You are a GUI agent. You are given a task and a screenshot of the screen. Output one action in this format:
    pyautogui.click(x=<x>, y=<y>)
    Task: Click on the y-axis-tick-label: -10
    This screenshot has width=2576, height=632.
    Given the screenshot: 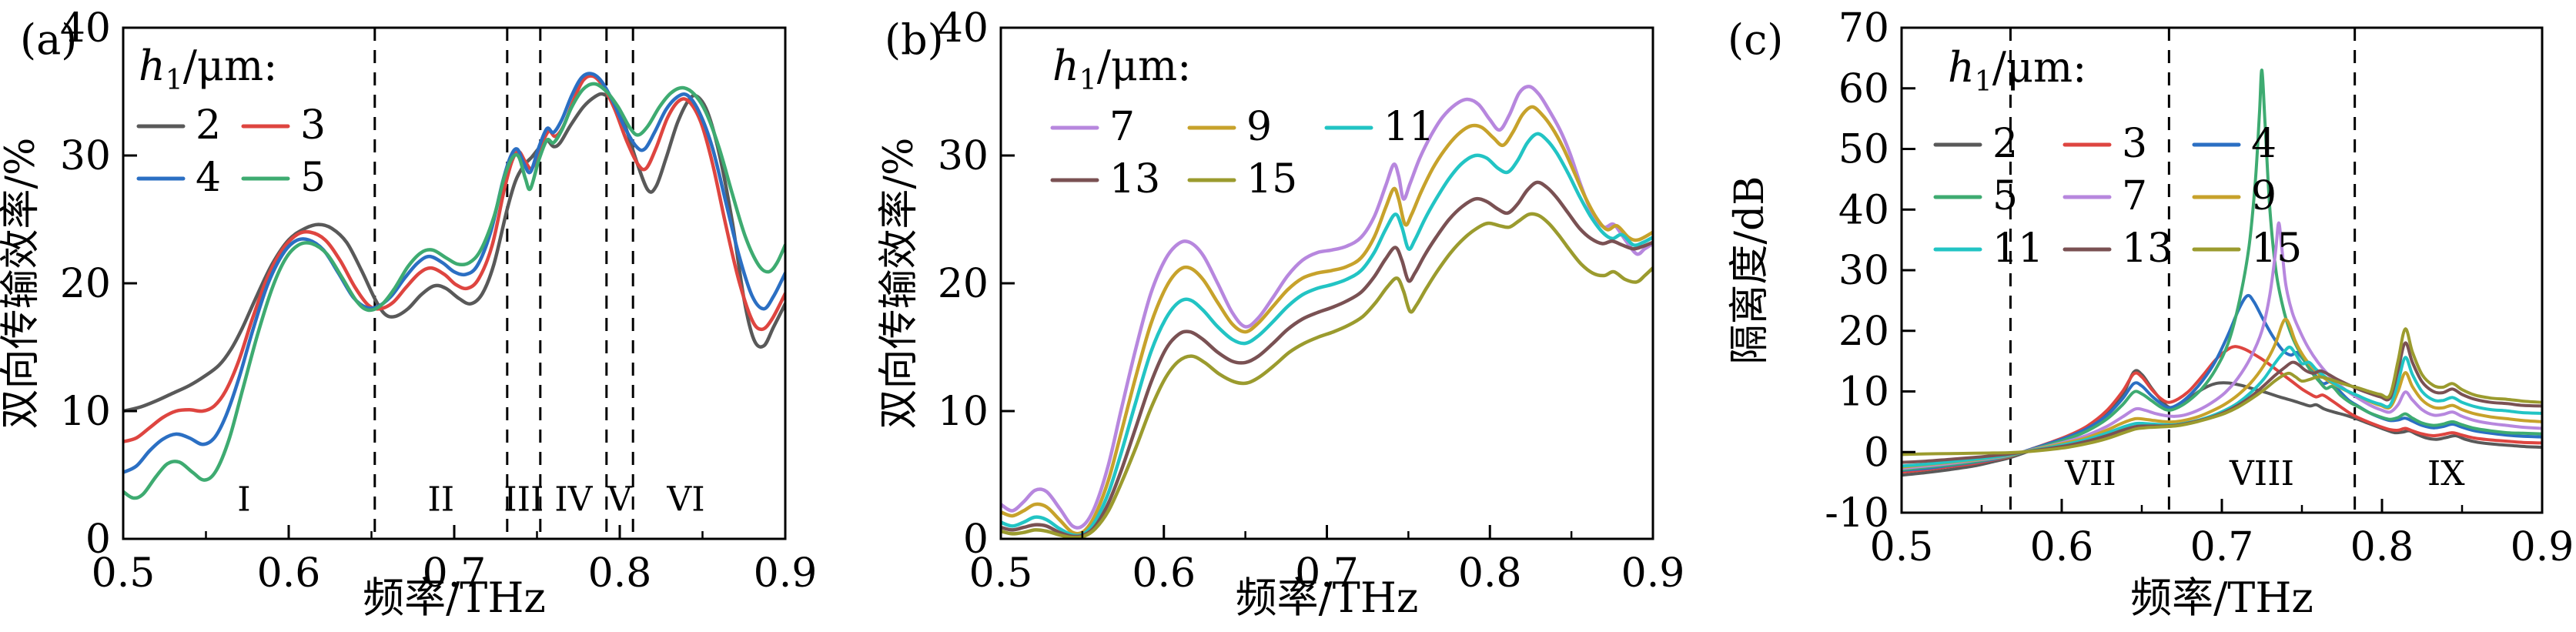 What is the action you would take?
    pyautogui.click(x=1857, y=513)
    